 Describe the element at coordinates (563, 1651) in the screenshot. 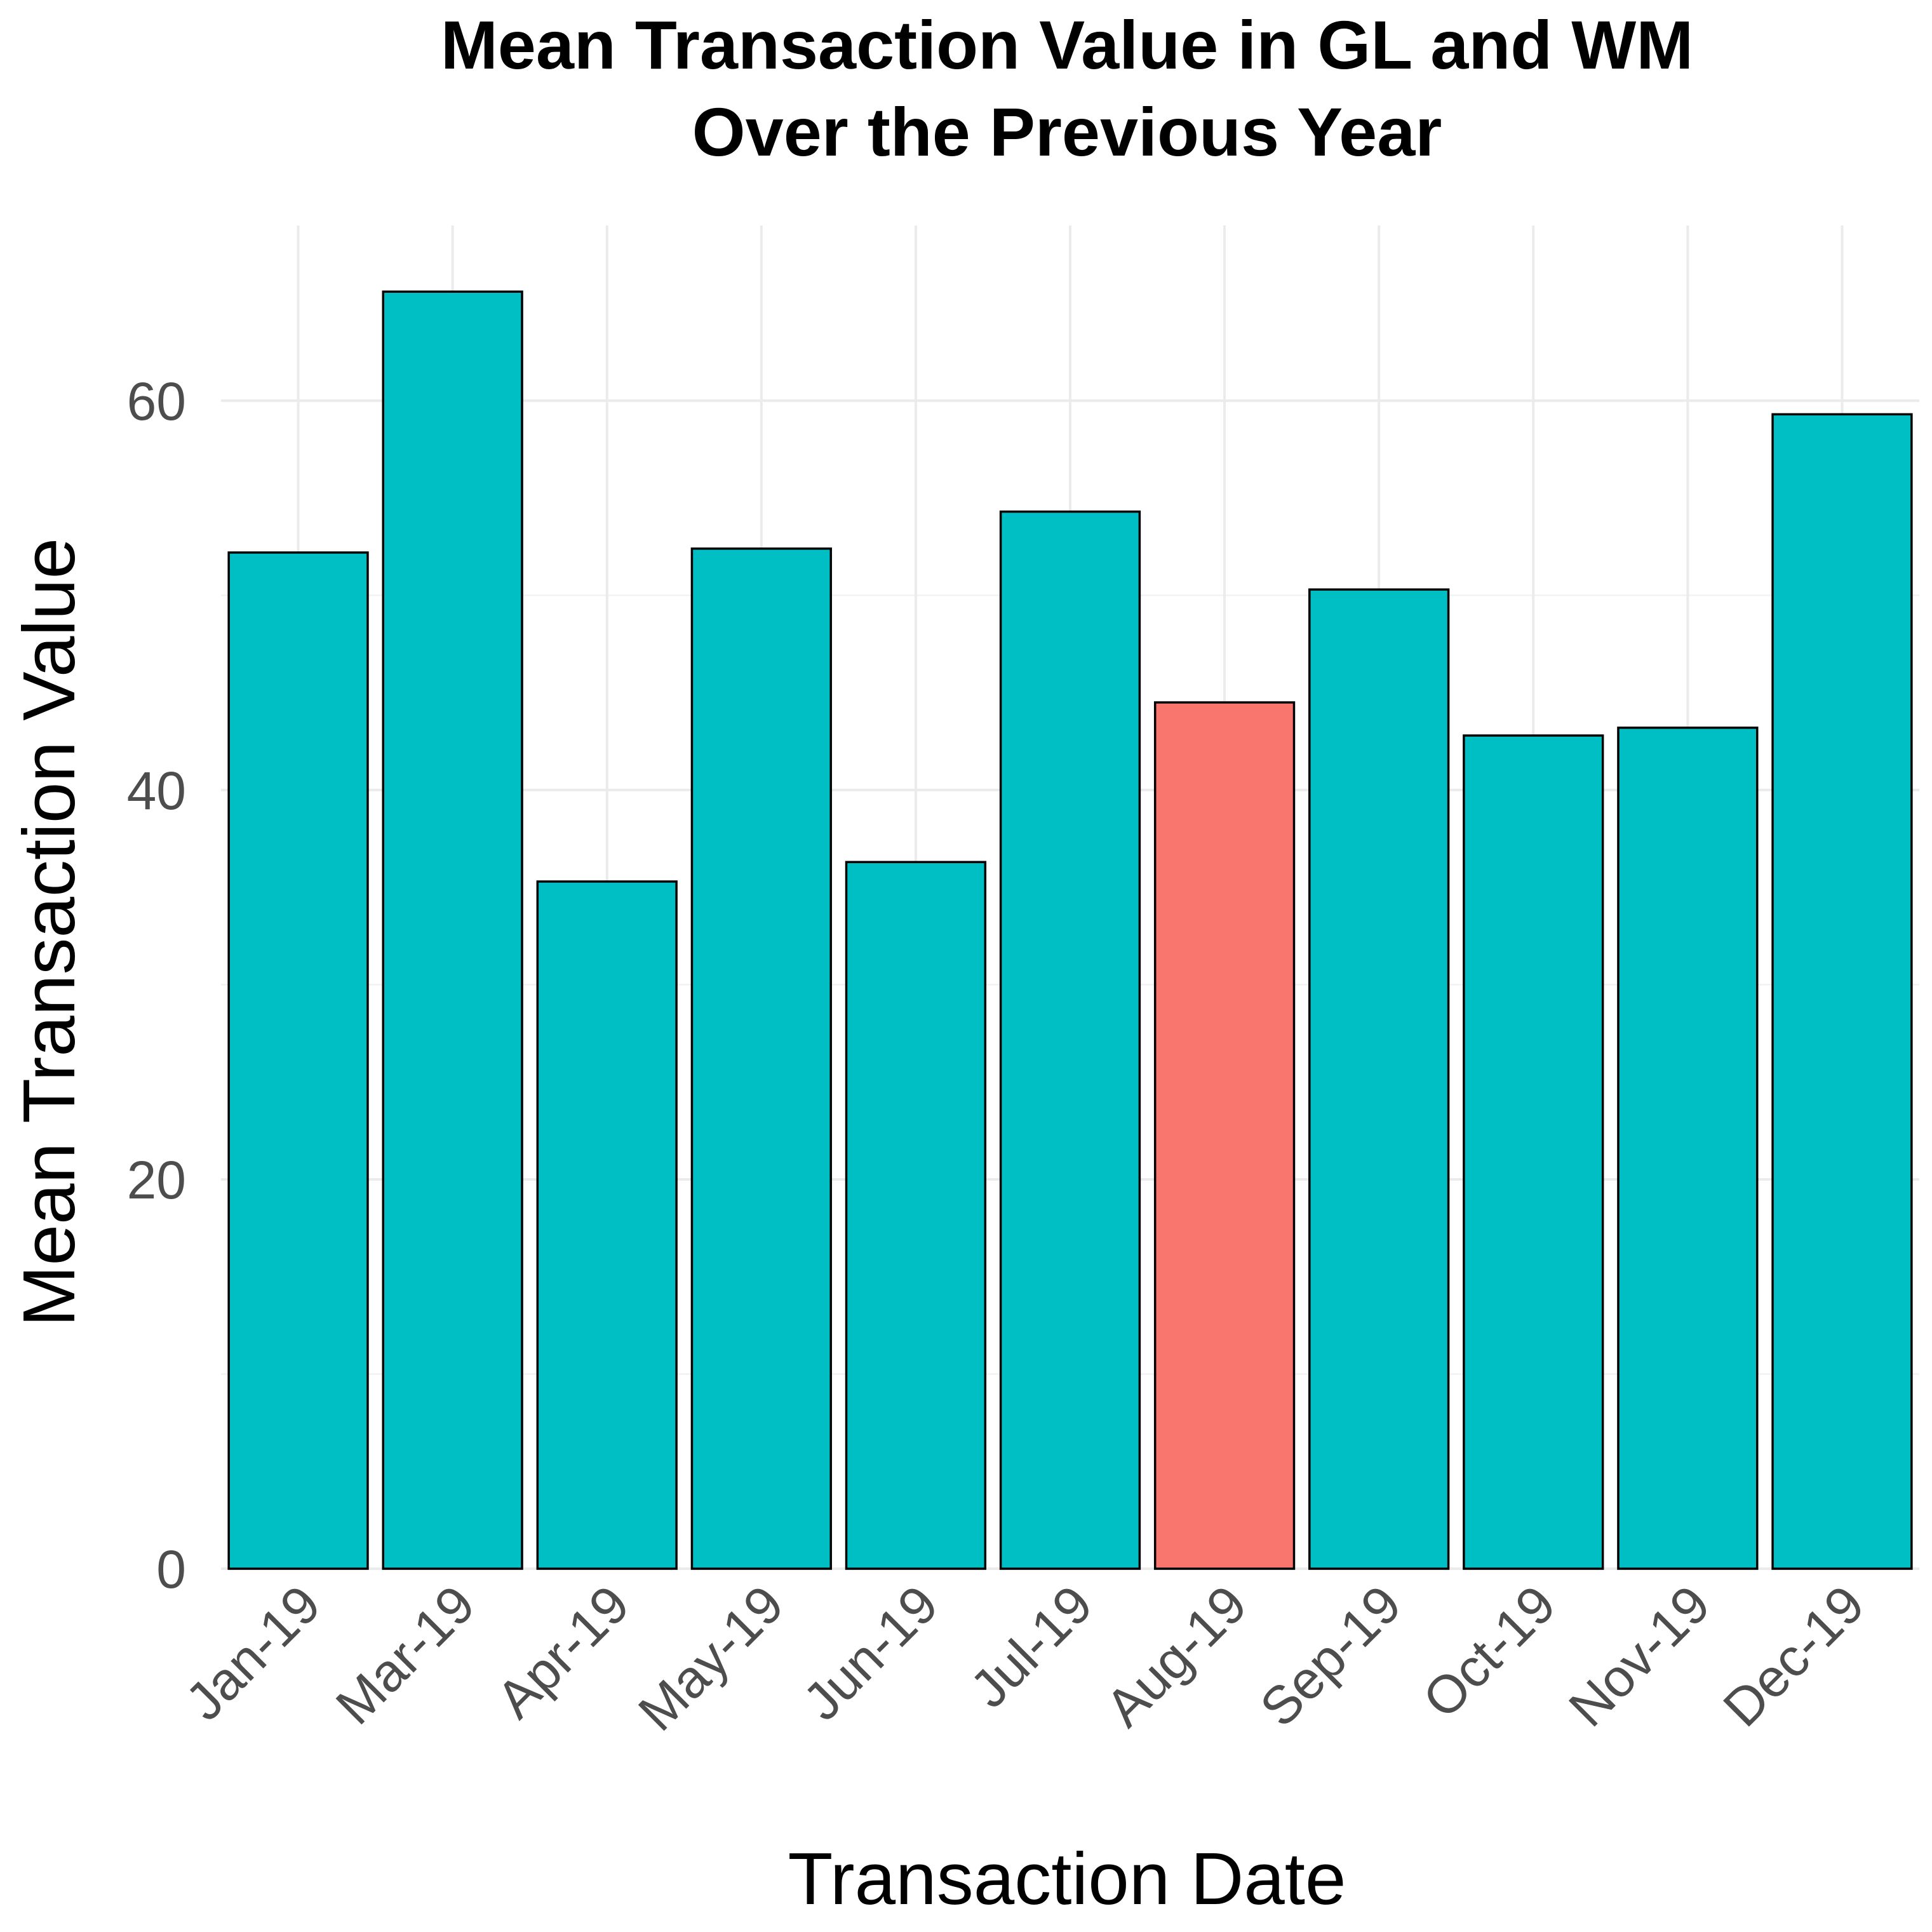

I see `x-tick-label: Apr-19` at that location.